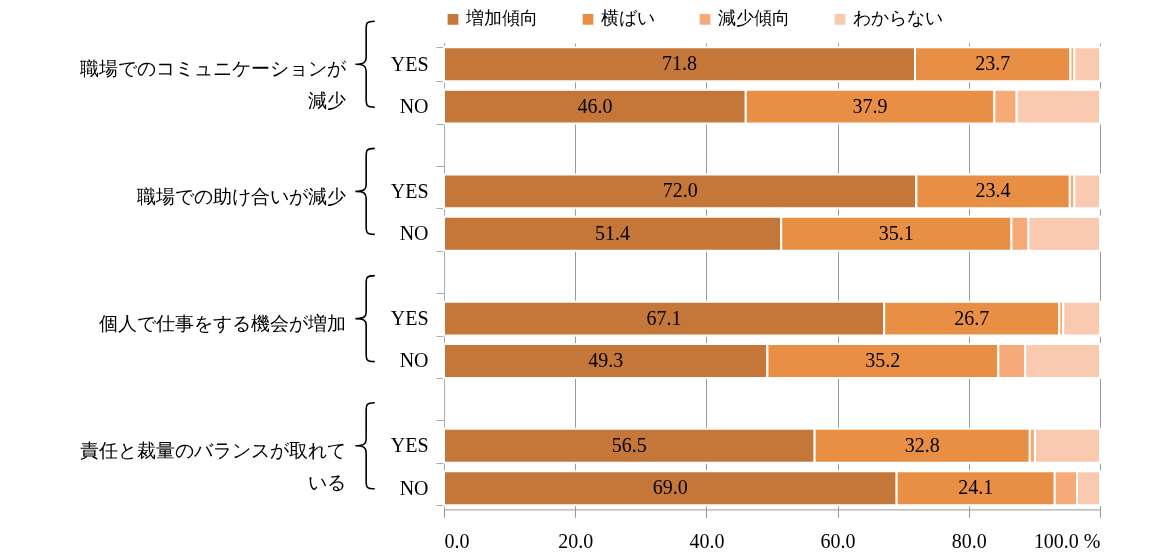 The width and height of the screenshot is (1171, 559). What do you see at coordinates (922, 444) in the screenshot?
I see `data-label: 32.8` at bounding box center [922, 444].